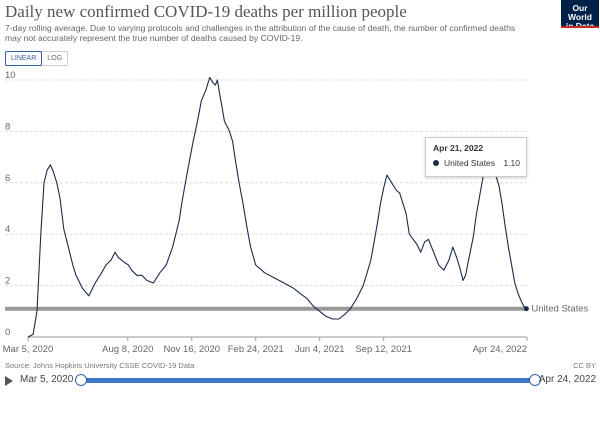 The width and height of the screenshot is (600, 432). What do you see at coordinates (535, 380) in the screenshot?
I see `timeline-end-handle` at bounding box center [535, 380].